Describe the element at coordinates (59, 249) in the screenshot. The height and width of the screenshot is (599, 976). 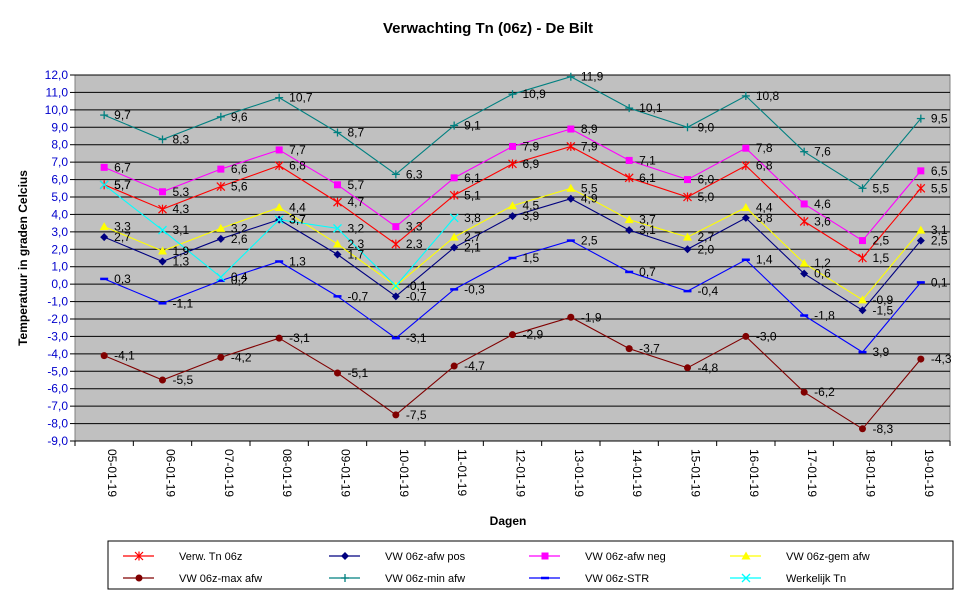
I see `y-tick-label: 2,0` at that location.